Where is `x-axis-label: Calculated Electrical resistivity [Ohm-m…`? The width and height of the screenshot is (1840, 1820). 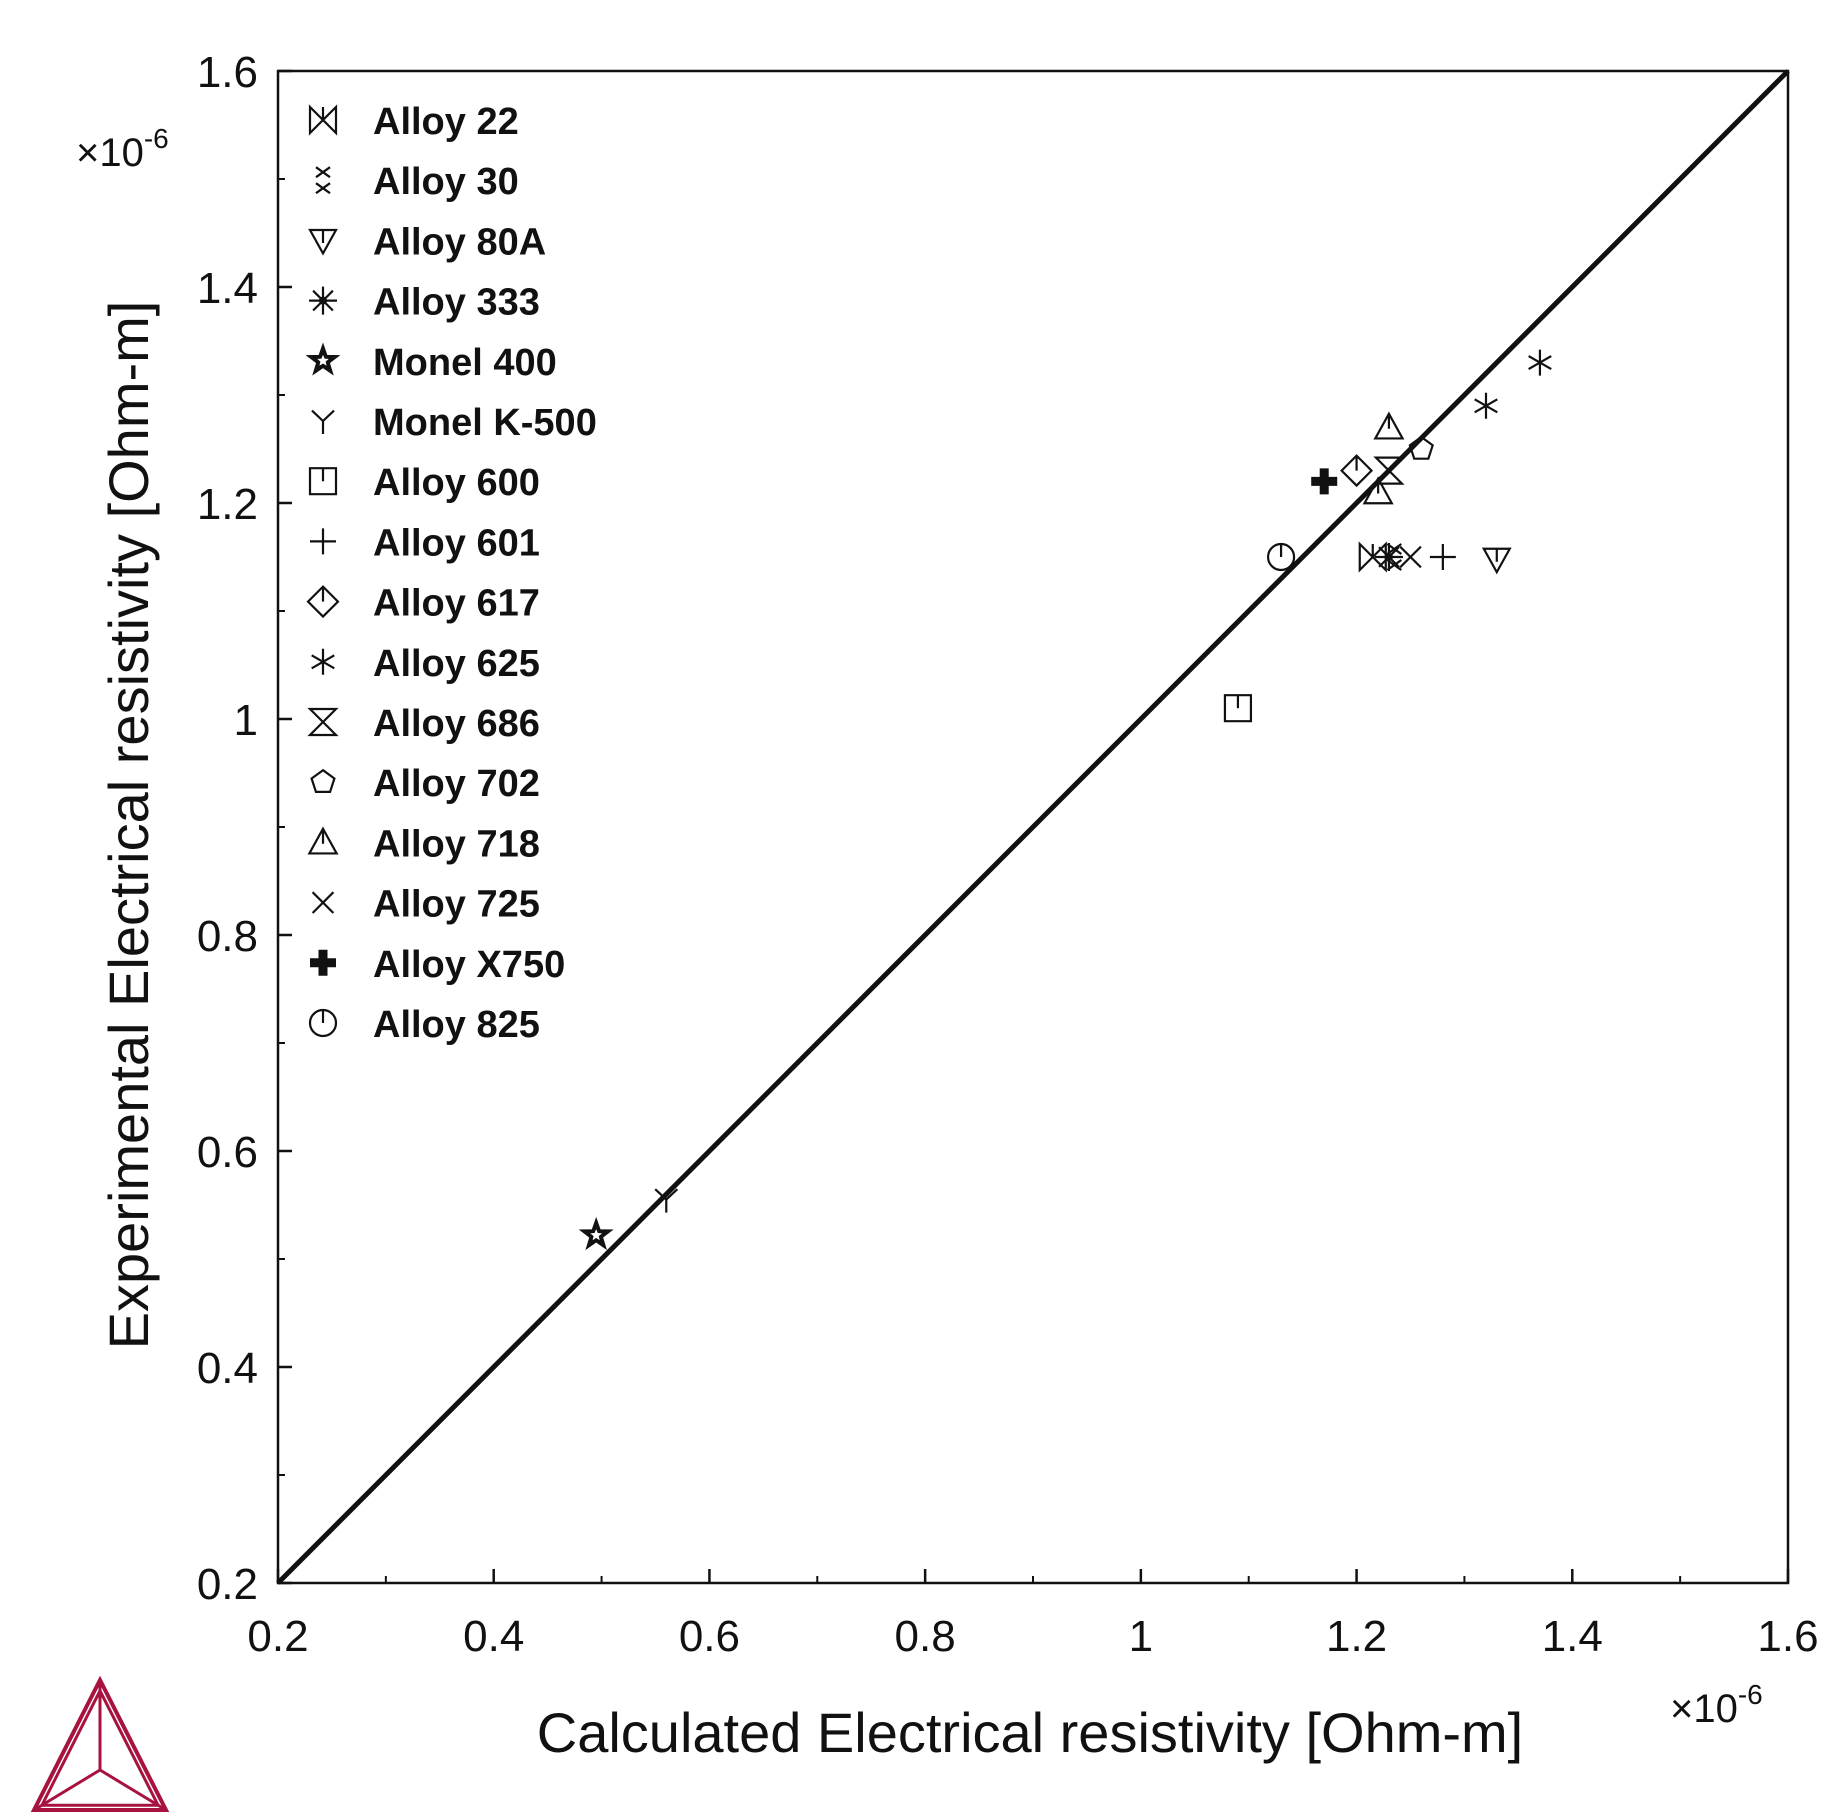
x-axis-label: Calculated Electrical resistivity [Ohm-m… is located at coordinates (1030, 1732).